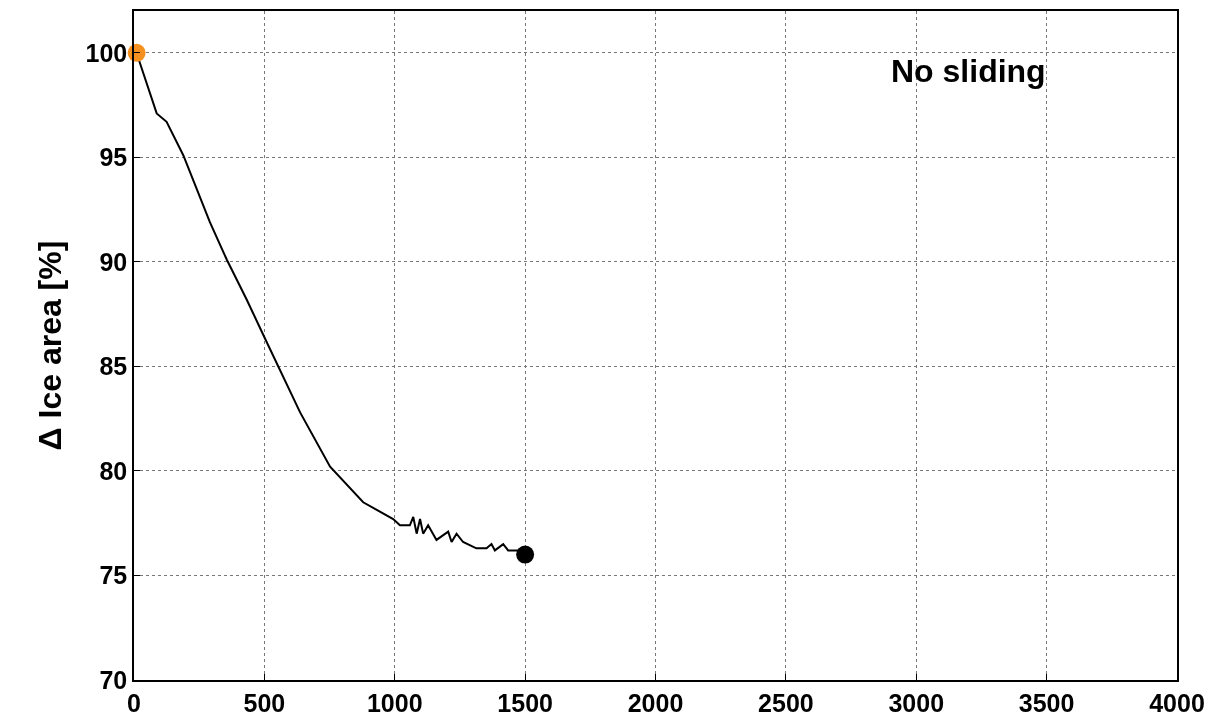 The image size is (1212, 713). I want to click on y-axis-title: Δ Ice area [%], so click(50, 345).